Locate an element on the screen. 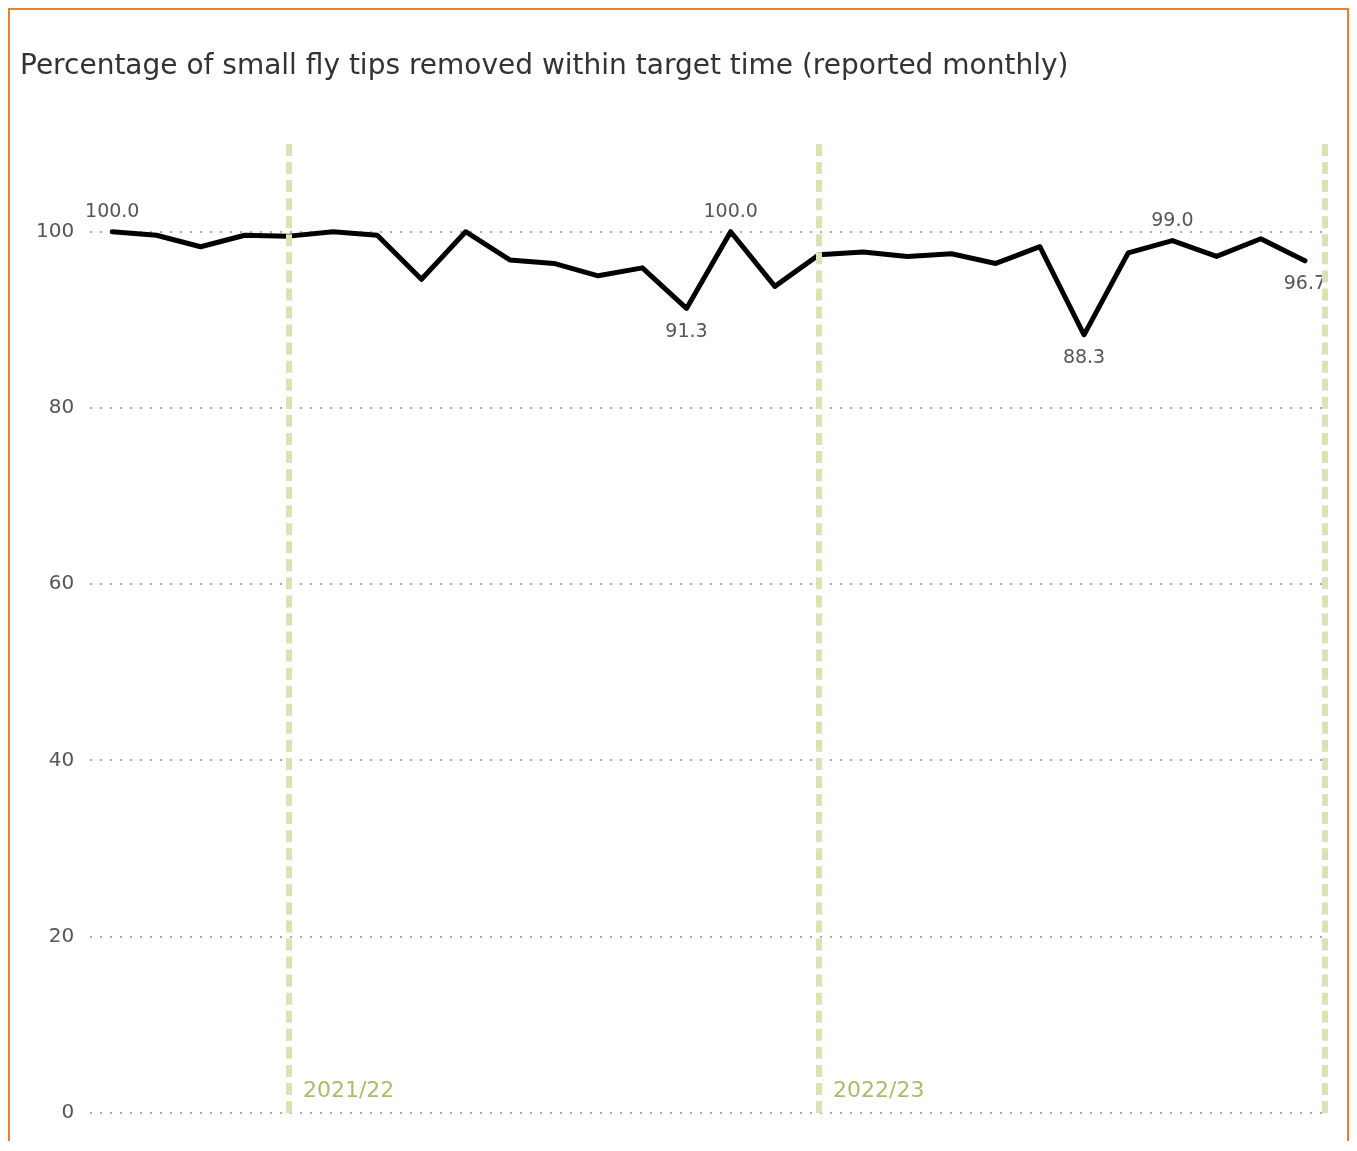 The width and height of the screenshot is (1357, 1151). y-tick-label: 0 is located at coordinates (68, 1111).